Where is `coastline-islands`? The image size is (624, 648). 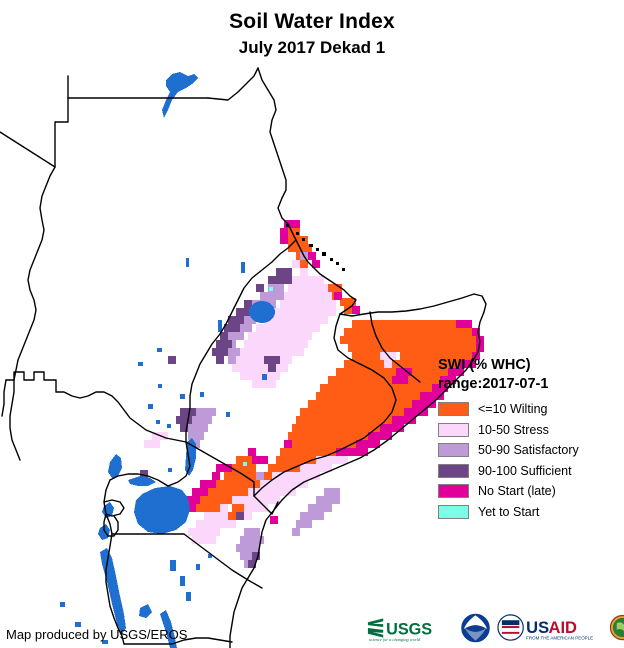
coastline-islands is located at coordinates (315, 247).